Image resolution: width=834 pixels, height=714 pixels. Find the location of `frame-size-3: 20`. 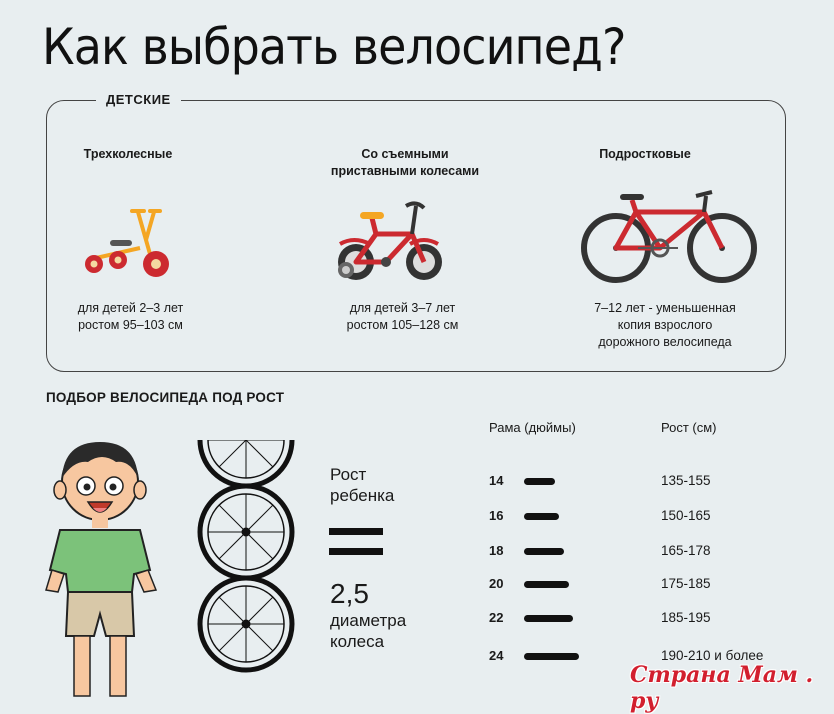

frame-size-3: 20 is located at coordinates (496, 583).